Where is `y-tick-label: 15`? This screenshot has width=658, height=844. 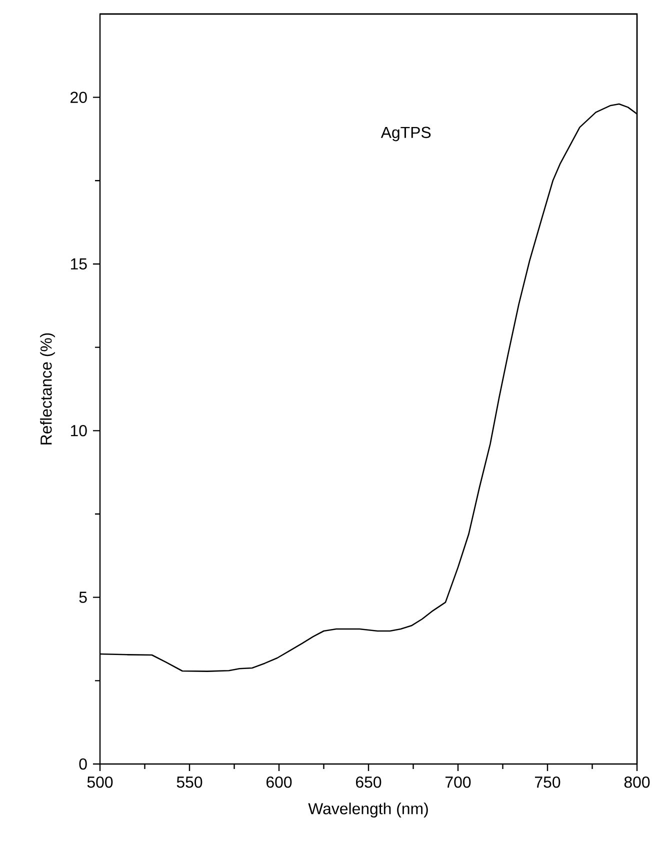
y-tick-label: 15 is located at coordinates (78, 264).